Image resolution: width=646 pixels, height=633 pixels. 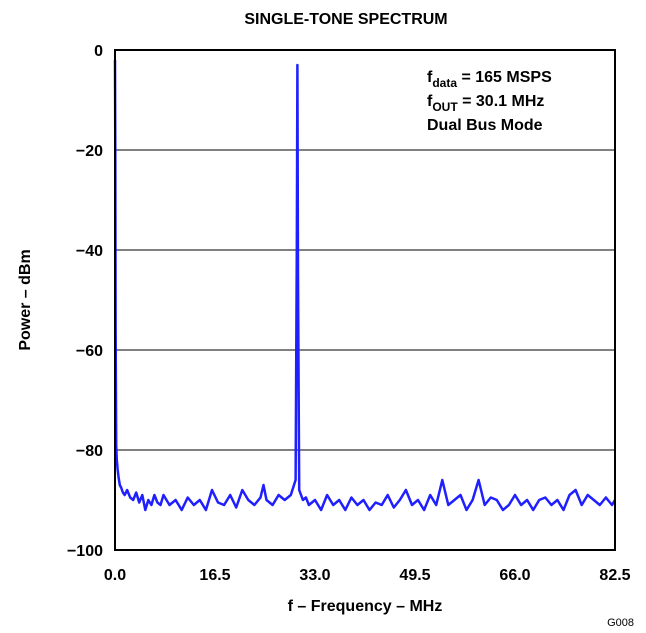 I want to click on chart-title: SINGLE-TONE SPECTRUM, so click(x=345, y=19).